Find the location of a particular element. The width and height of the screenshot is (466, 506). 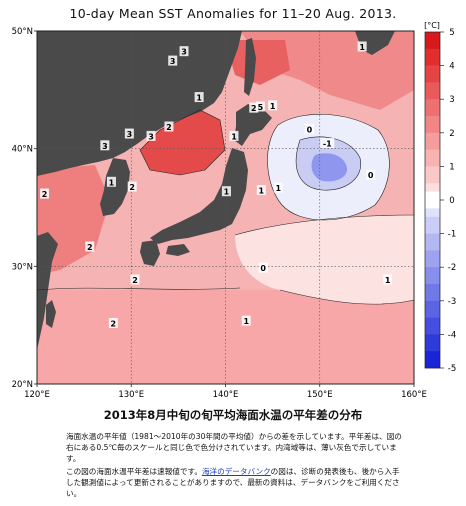

neutral-central-region is located at coordinates (324, 260).